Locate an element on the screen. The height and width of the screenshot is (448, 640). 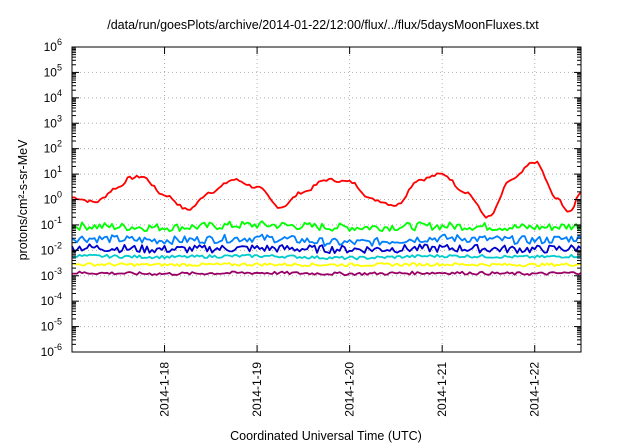
y-tick-label: 10⁴ is located at coordinates (53, 96).